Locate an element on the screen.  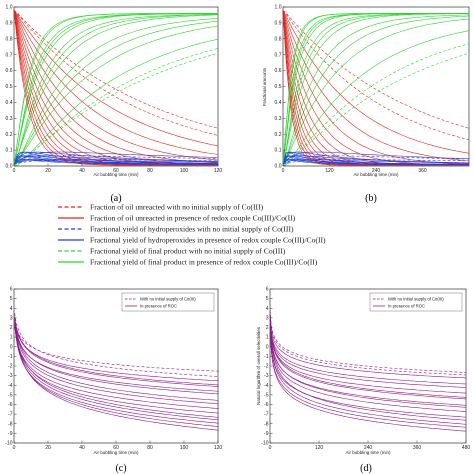
y-tick-label: -4 is located at coordinates (10, 386).